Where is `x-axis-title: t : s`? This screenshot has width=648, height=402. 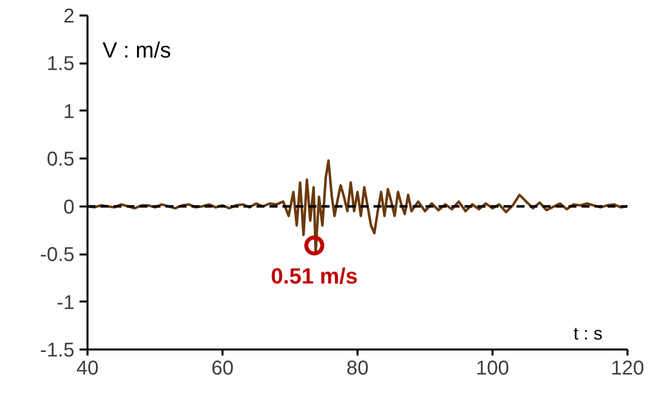
x-axis-title: t : s is located at coordinates (588, 334).